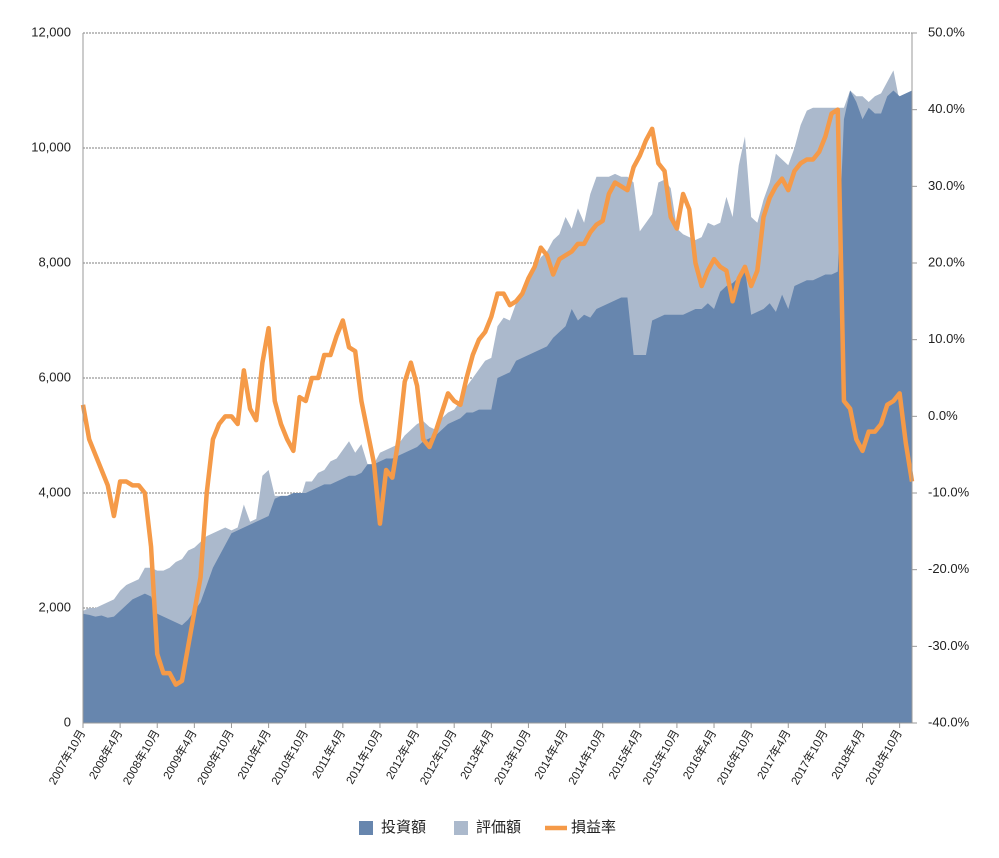 The image size is (999, 858). What do you see at coordinates (593, 827) in the screenshot?
I see `legend-label: 損益率` at bounding box center [593, 827].